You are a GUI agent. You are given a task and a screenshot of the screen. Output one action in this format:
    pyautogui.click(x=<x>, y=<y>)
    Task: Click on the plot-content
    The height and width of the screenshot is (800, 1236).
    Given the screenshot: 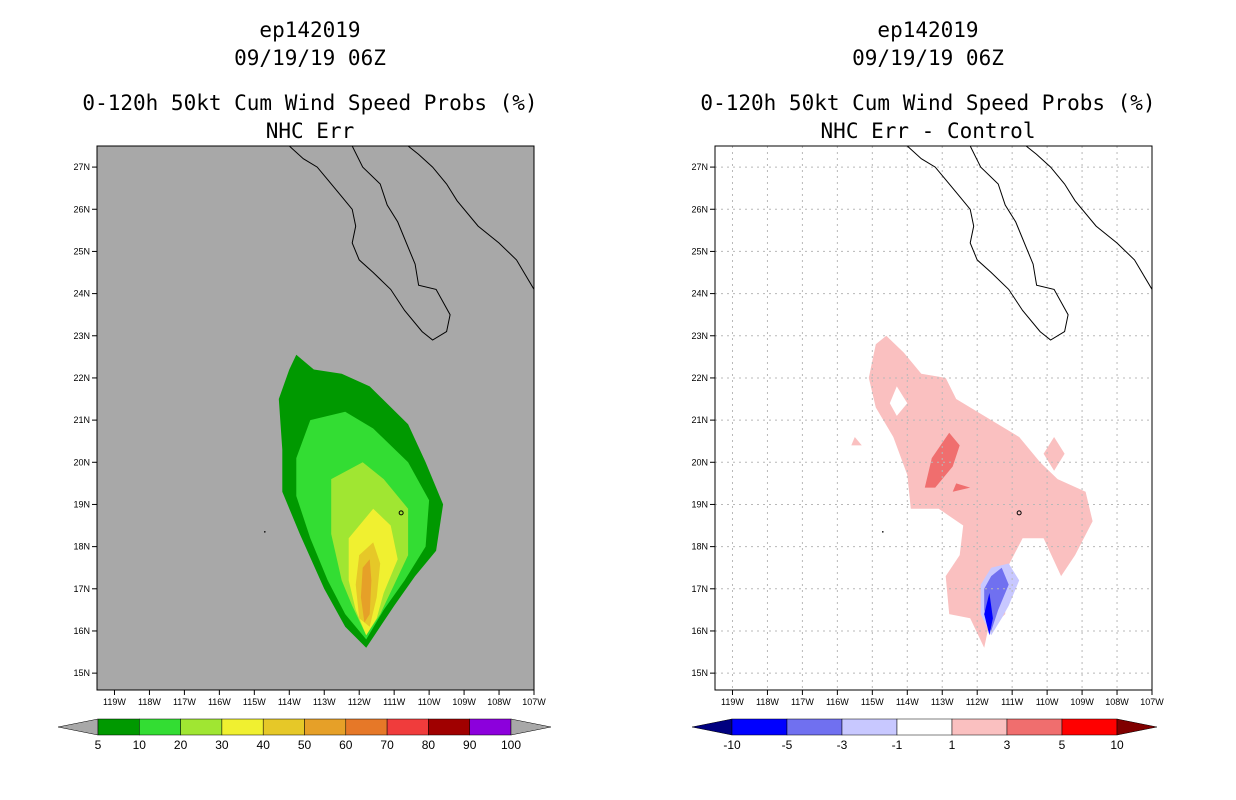 What is the action you would take?
    pyautogui.click(x=399, y=397)
    